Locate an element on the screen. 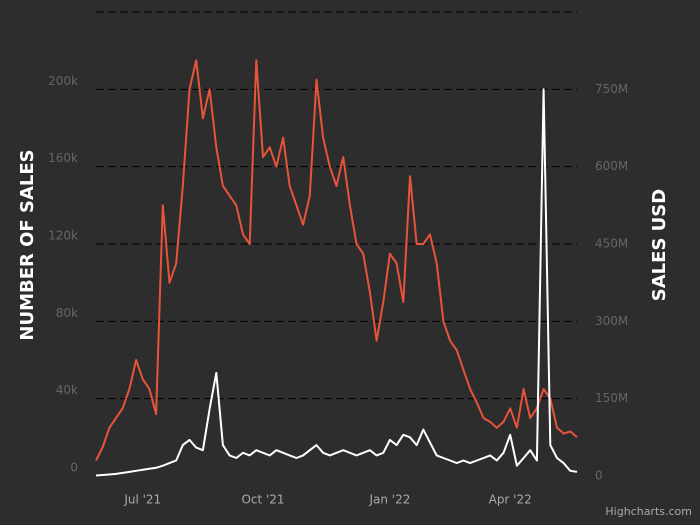 The image size is (700, 525). y-tick-label: 200k is located at coordinates (63, 81).